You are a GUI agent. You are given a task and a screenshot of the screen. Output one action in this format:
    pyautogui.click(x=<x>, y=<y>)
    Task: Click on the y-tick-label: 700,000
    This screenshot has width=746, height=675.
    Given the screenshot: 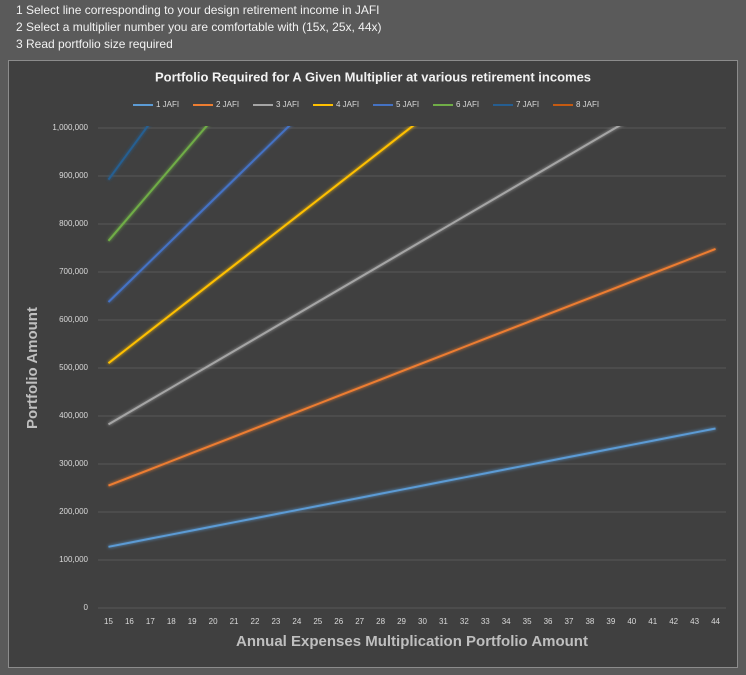 What is the action you would take?
    pyautogui.click(x=73, y=271)
    